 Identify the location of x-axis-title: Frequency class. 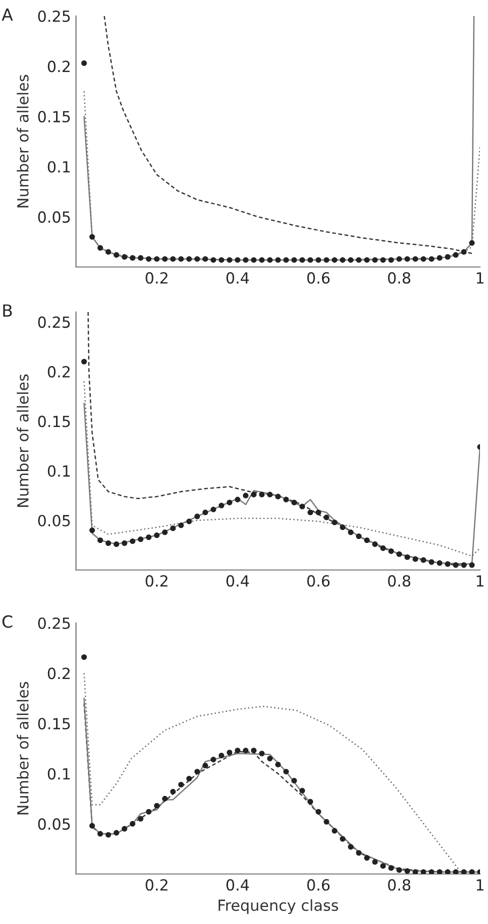
(278, 906).